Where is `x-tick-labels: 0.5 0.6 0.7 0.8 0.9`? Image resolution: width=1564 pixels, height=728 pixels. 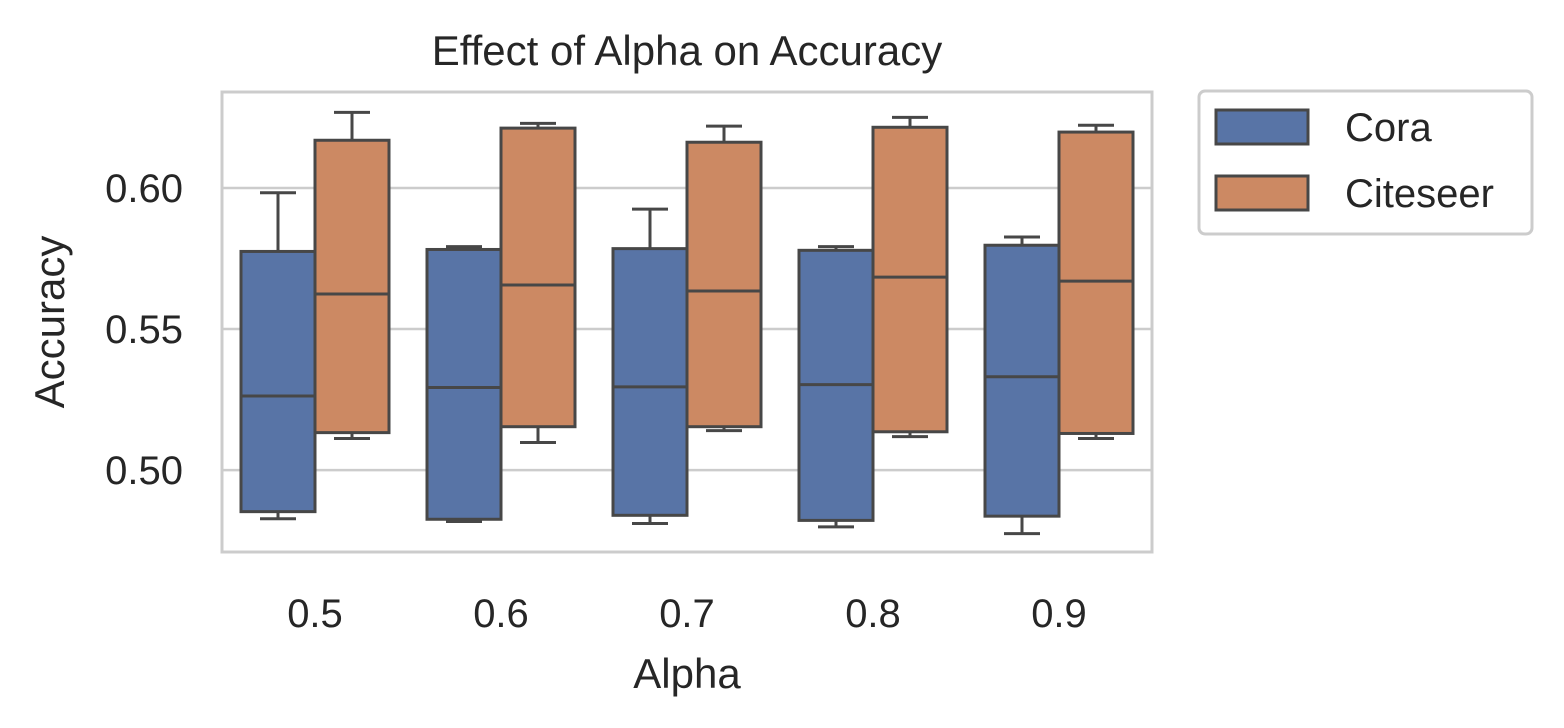 x-tick-labels: 0.5 0.6 0.7 0.8 0.9 is located at coordinates (687, 614).